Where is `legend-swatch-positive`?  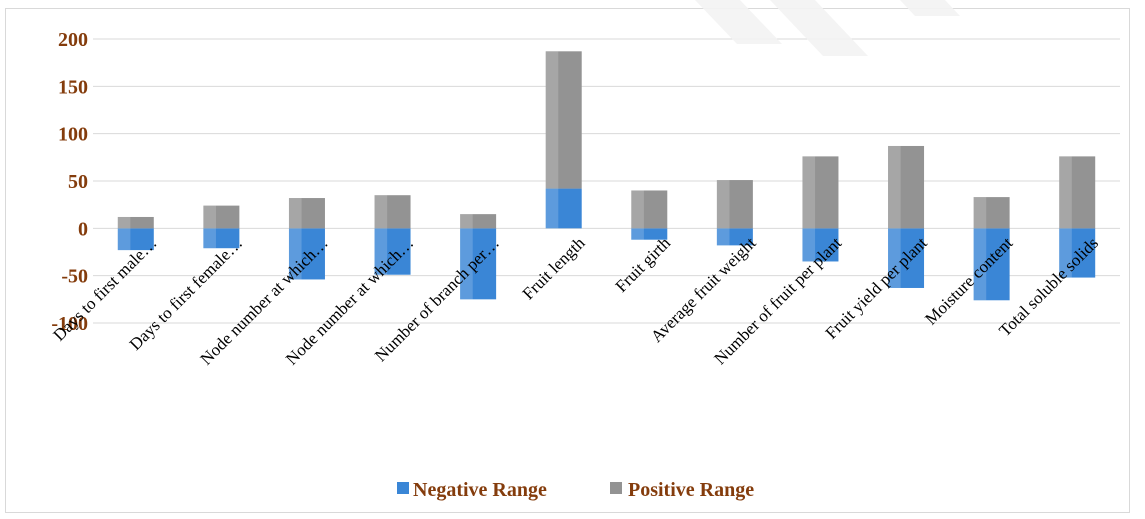 legend-swatch-positive is located at coordinates (616, 488).